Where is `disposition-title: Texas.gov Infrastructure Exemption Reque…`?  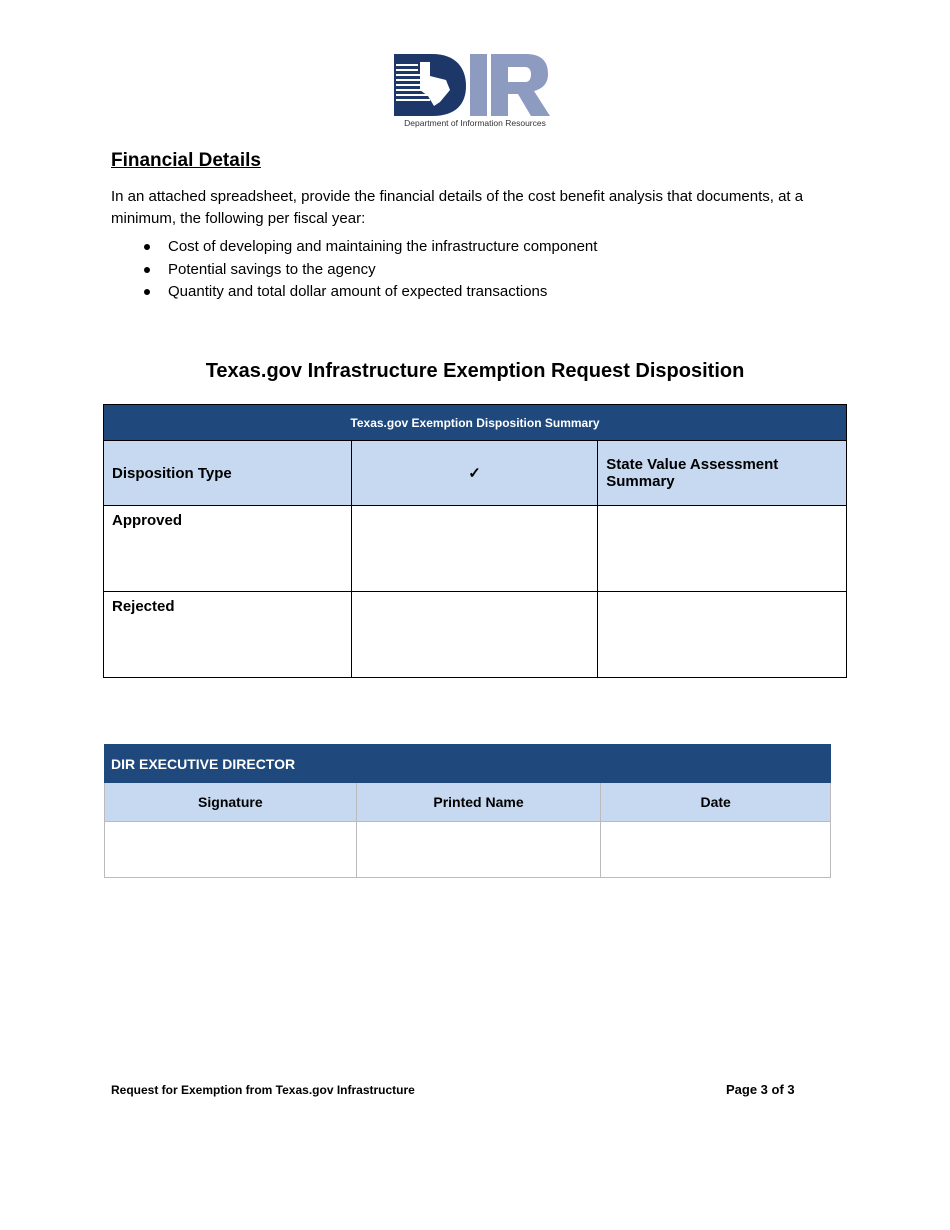 disposition-title: Texas.gov Infrastructure Exemption Reque… is located at coordinates (475, 371).